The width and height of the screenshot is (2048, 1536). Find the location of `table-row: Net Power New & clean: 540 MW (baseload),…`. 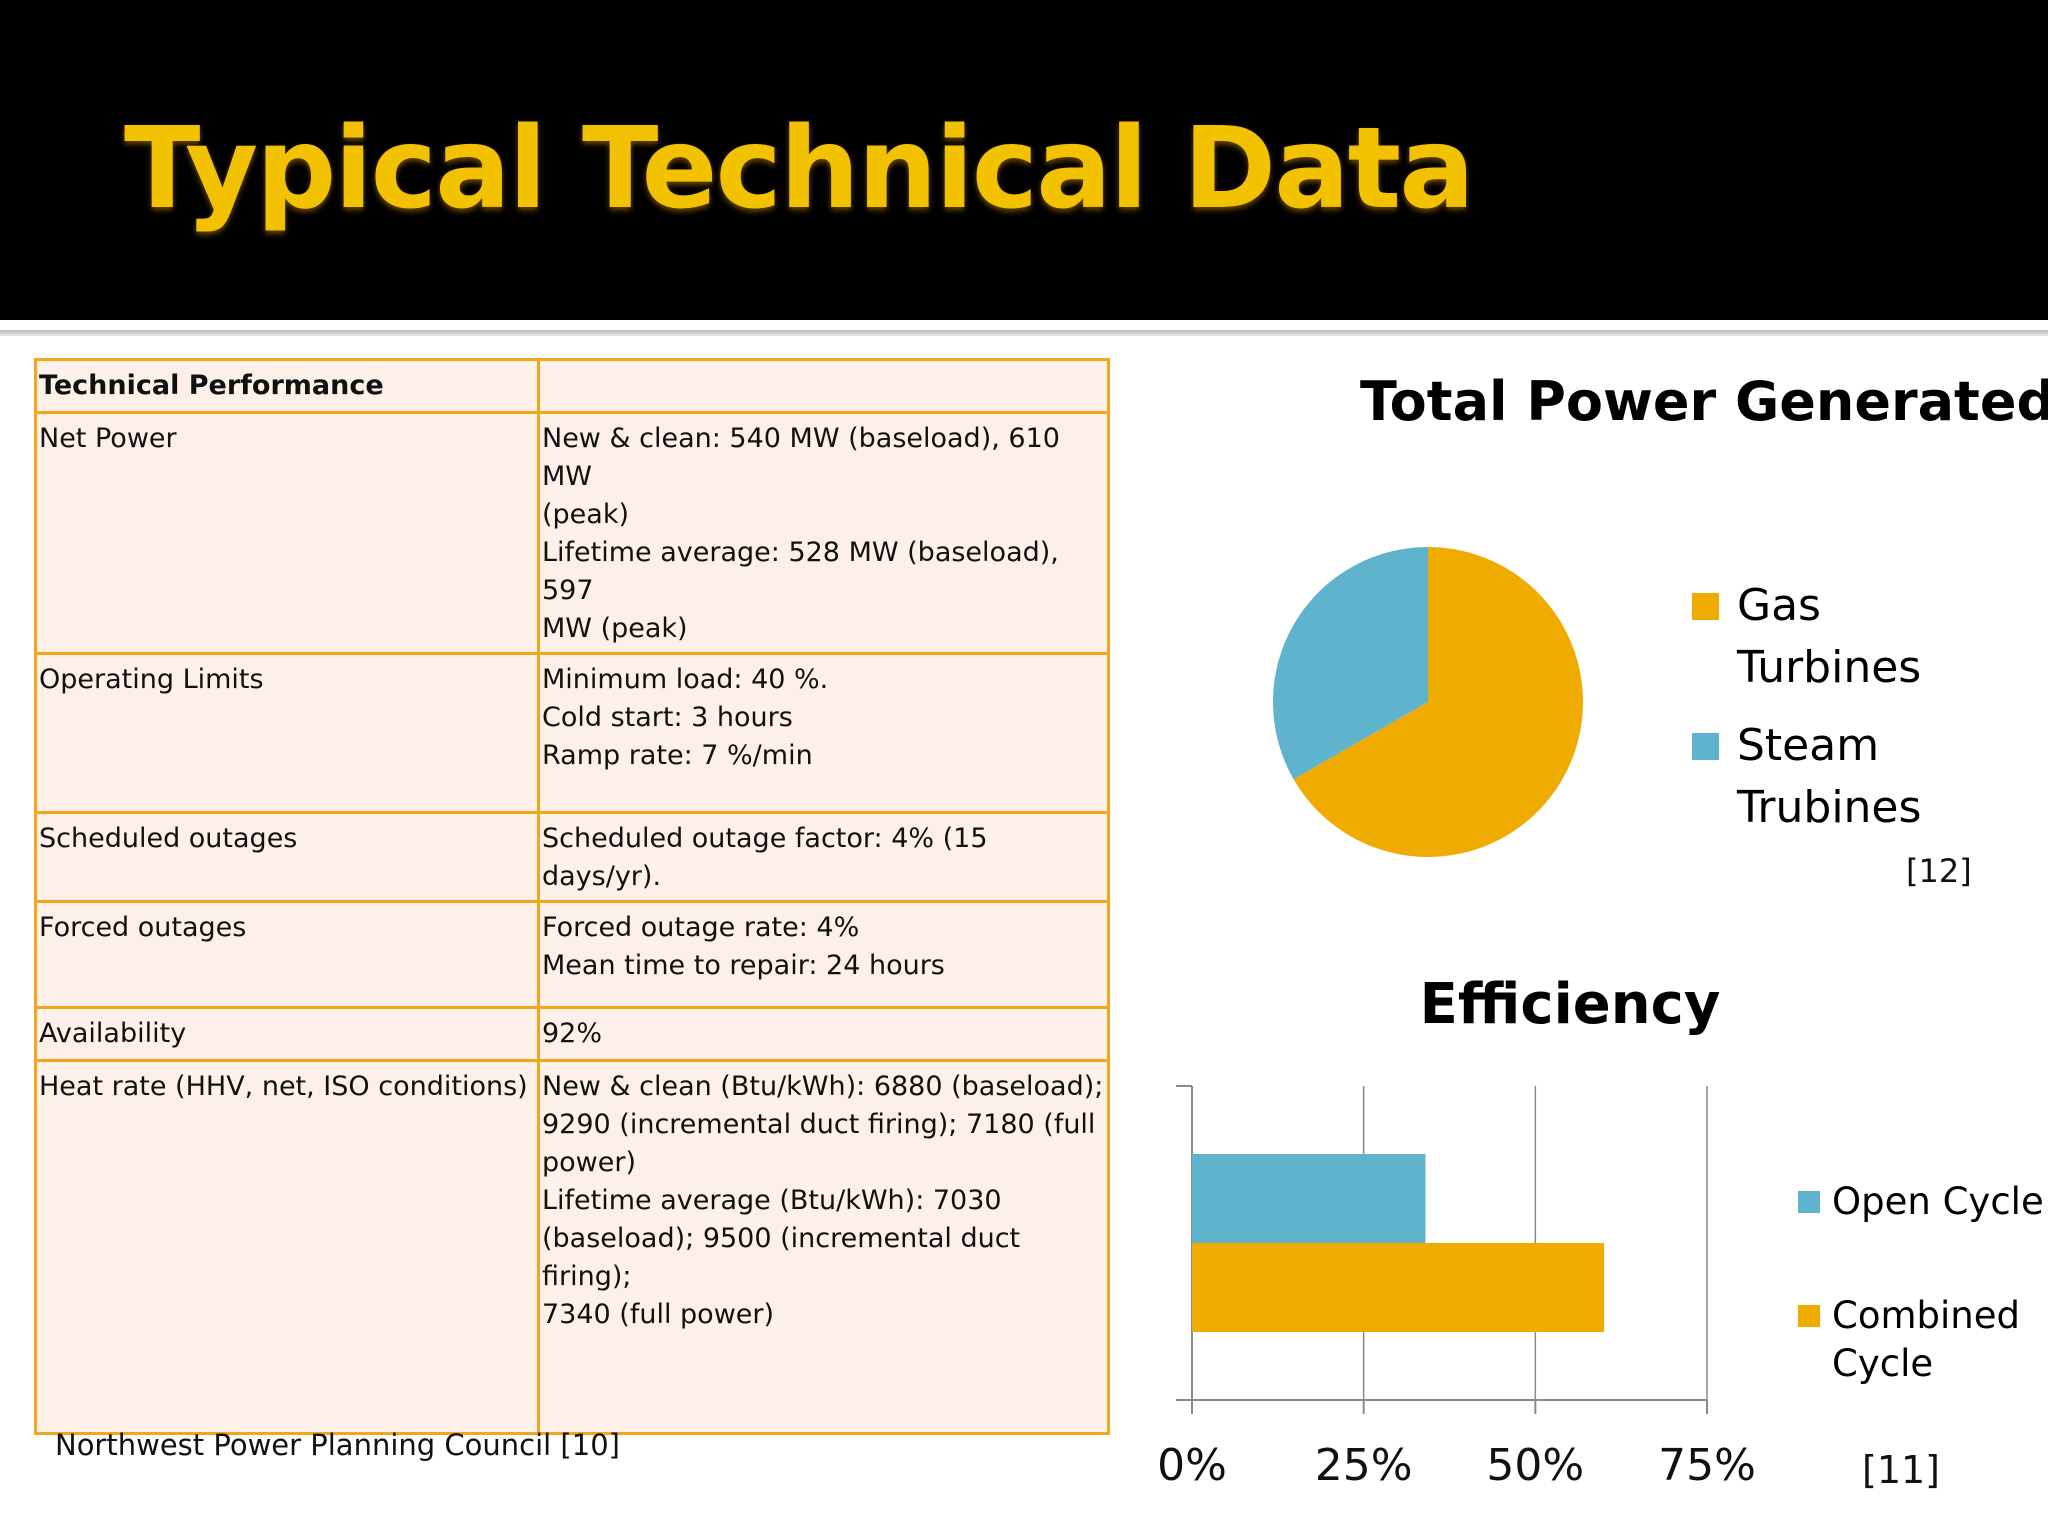

table-row: Net Power New & clean: 540 MW (baseload),… is located at coordinates (572, 533).